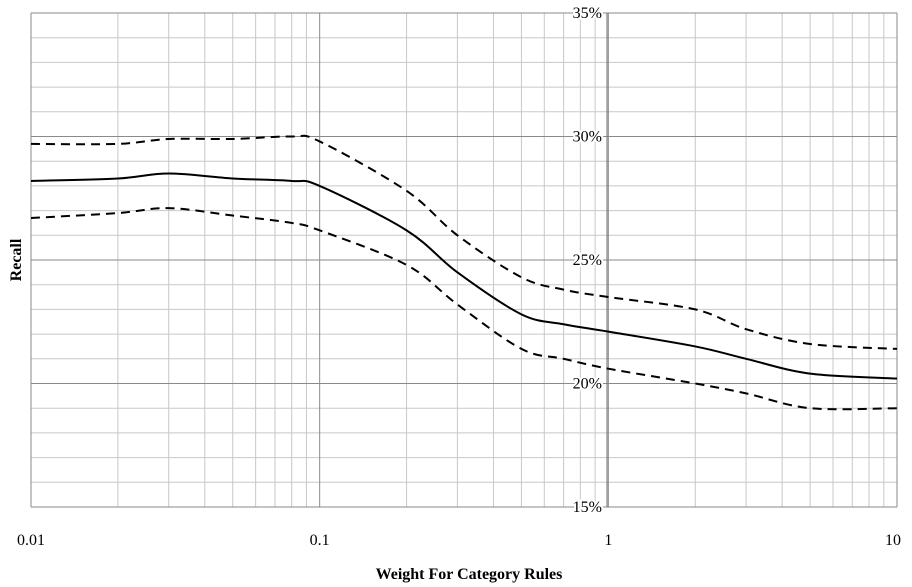  Describe the element at coordinates (893, 540) in the screenshot. I see `x-tick-label: 10` at that location.